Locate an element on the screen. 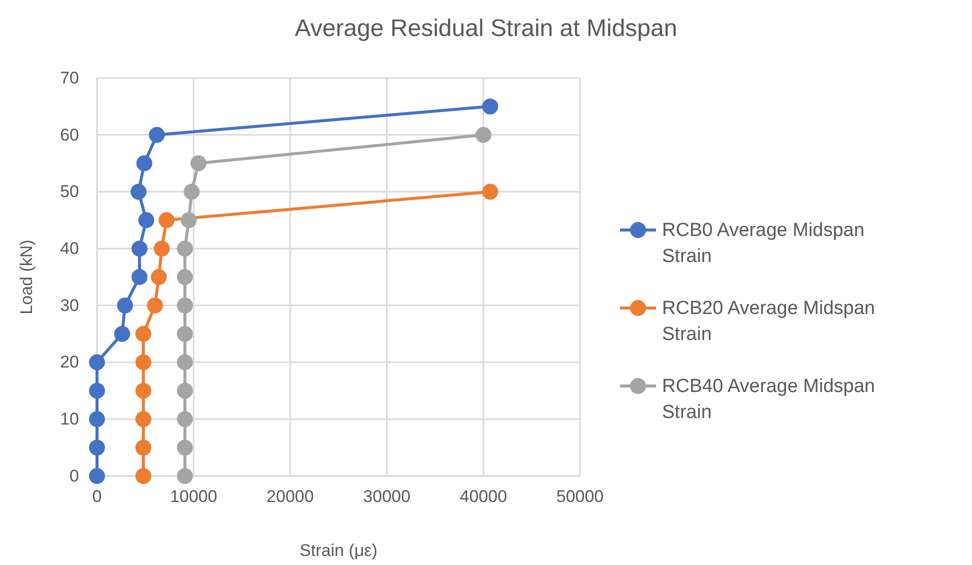 The image size is (972, 565). x-tick-label: 40000 is located at coordinates (484, 496).